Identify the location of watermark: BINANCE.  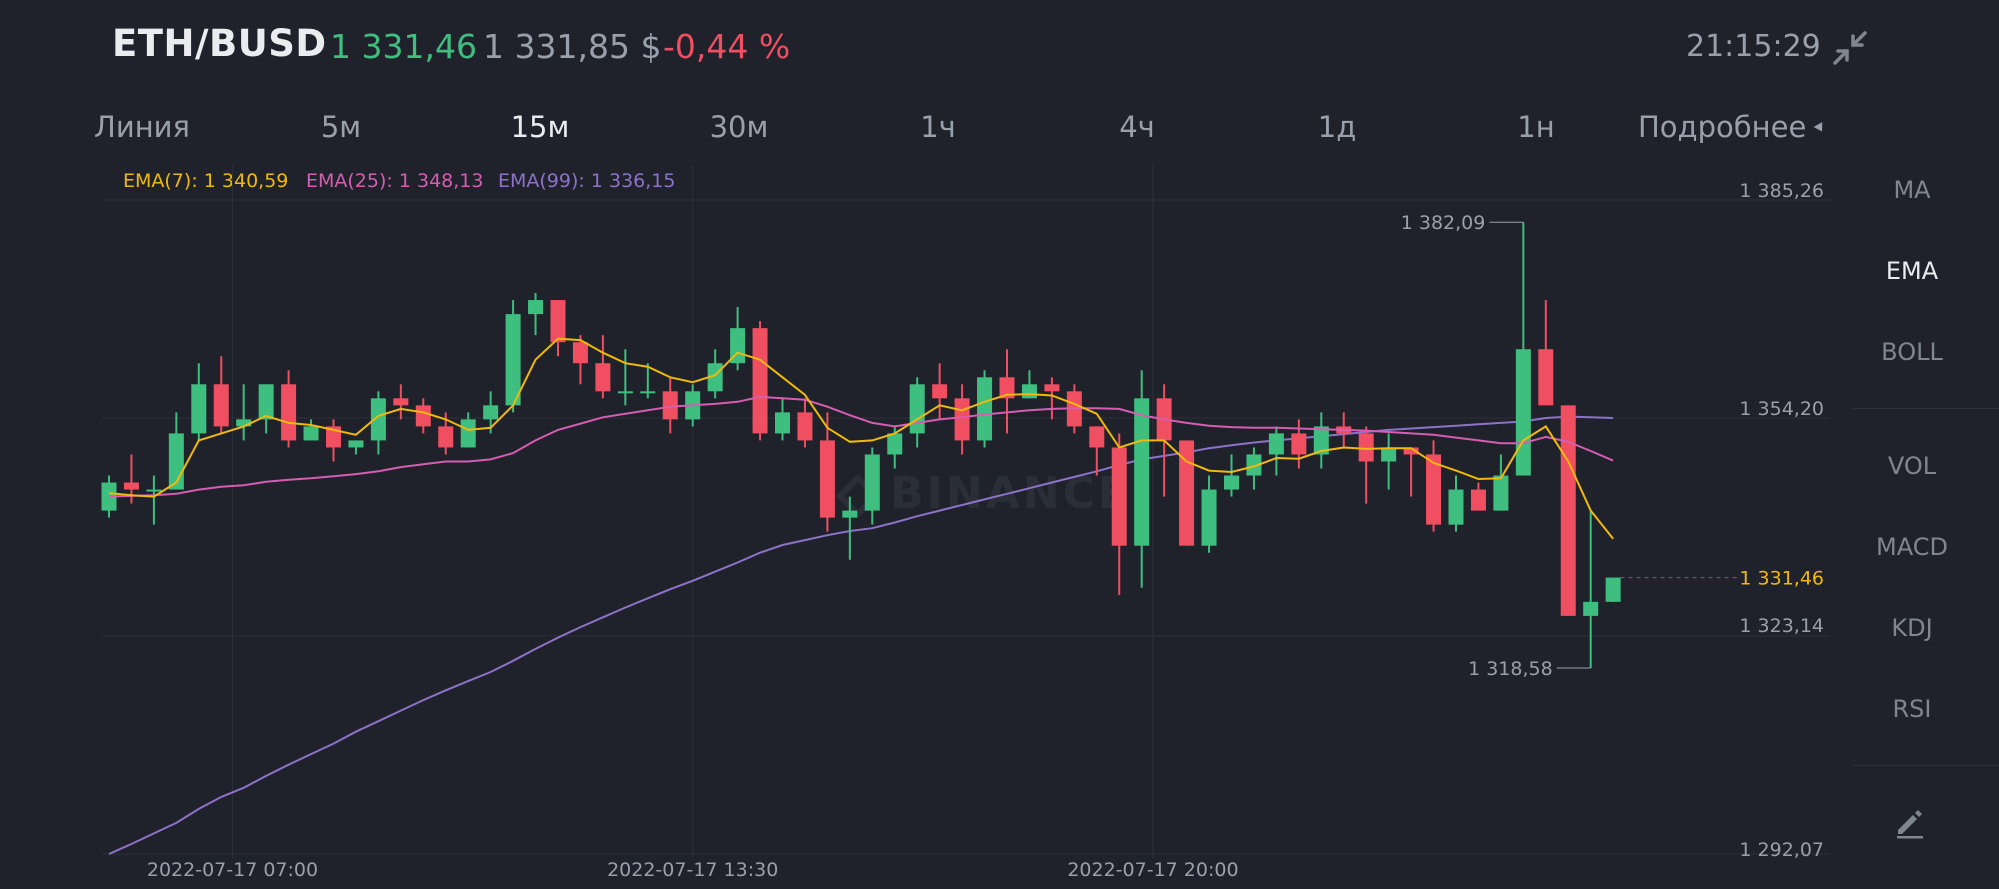
(981, 493).